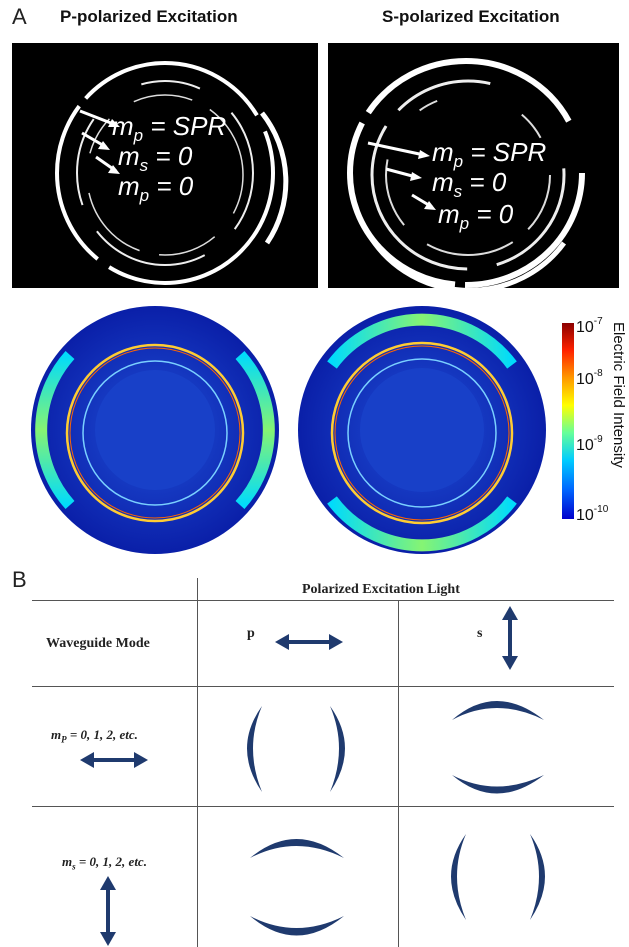 This screenshot has height=947, width=629. What do you see at coordinates (489, 154) in the screenshot?
I see `mode-label-mp-spr-s: mp = SPR` at bounding box center [489, 154].